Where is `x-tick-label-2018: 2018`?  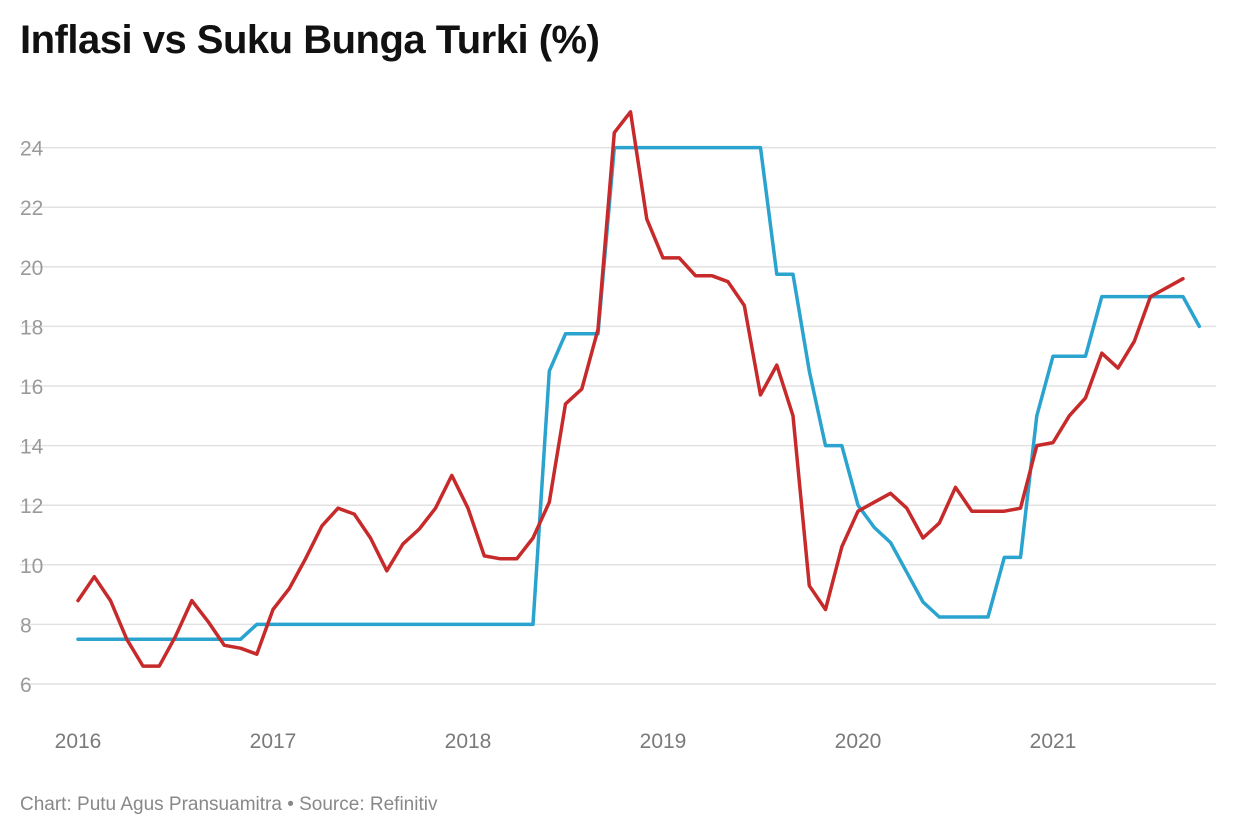 x-tick-label-2018: 2018 is located at coordinates (468, 741).